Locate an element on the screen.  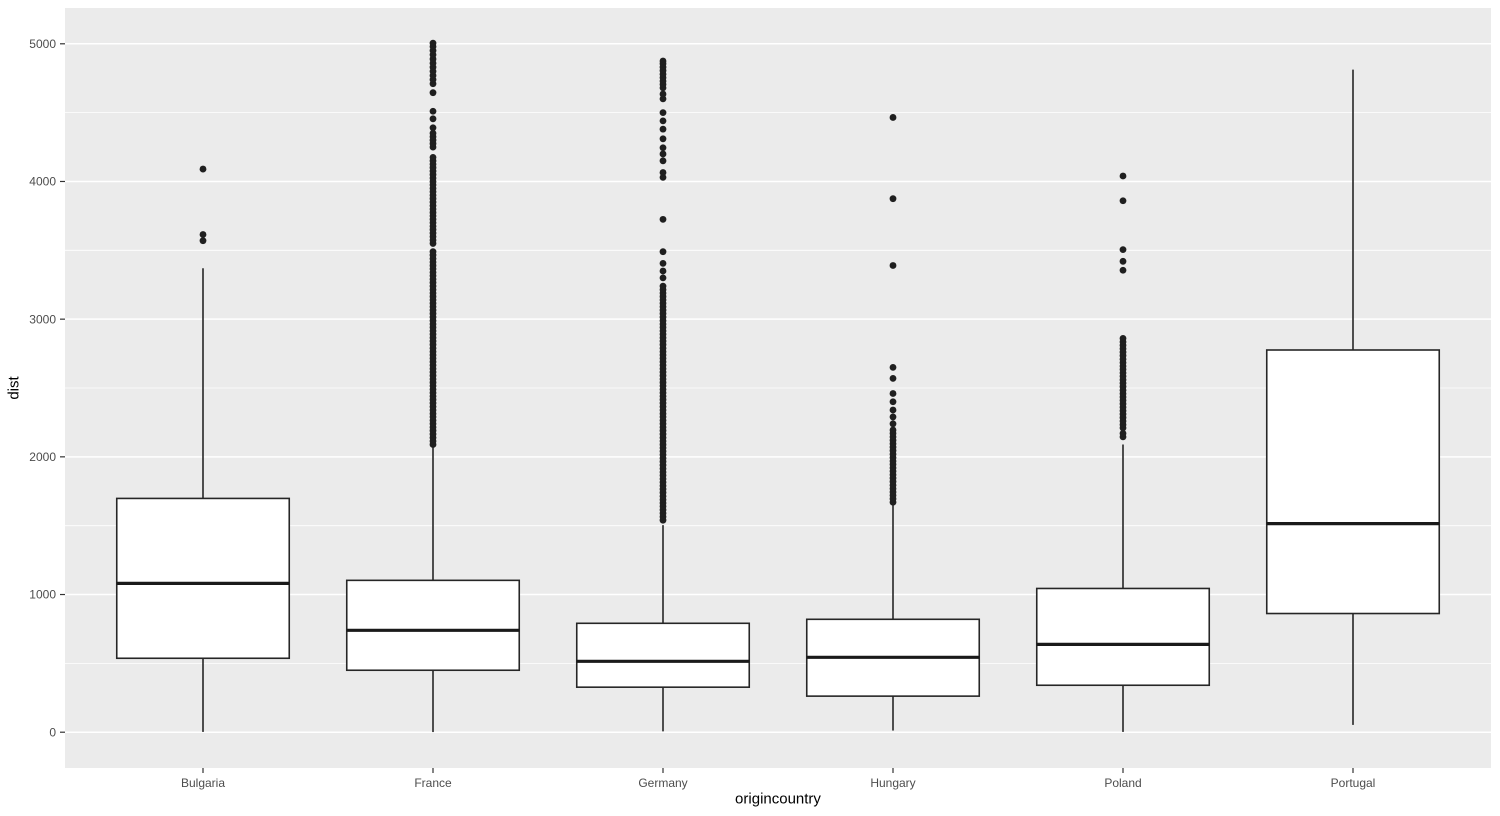
boxplot-portugal is located at coordinates (1353, 397).